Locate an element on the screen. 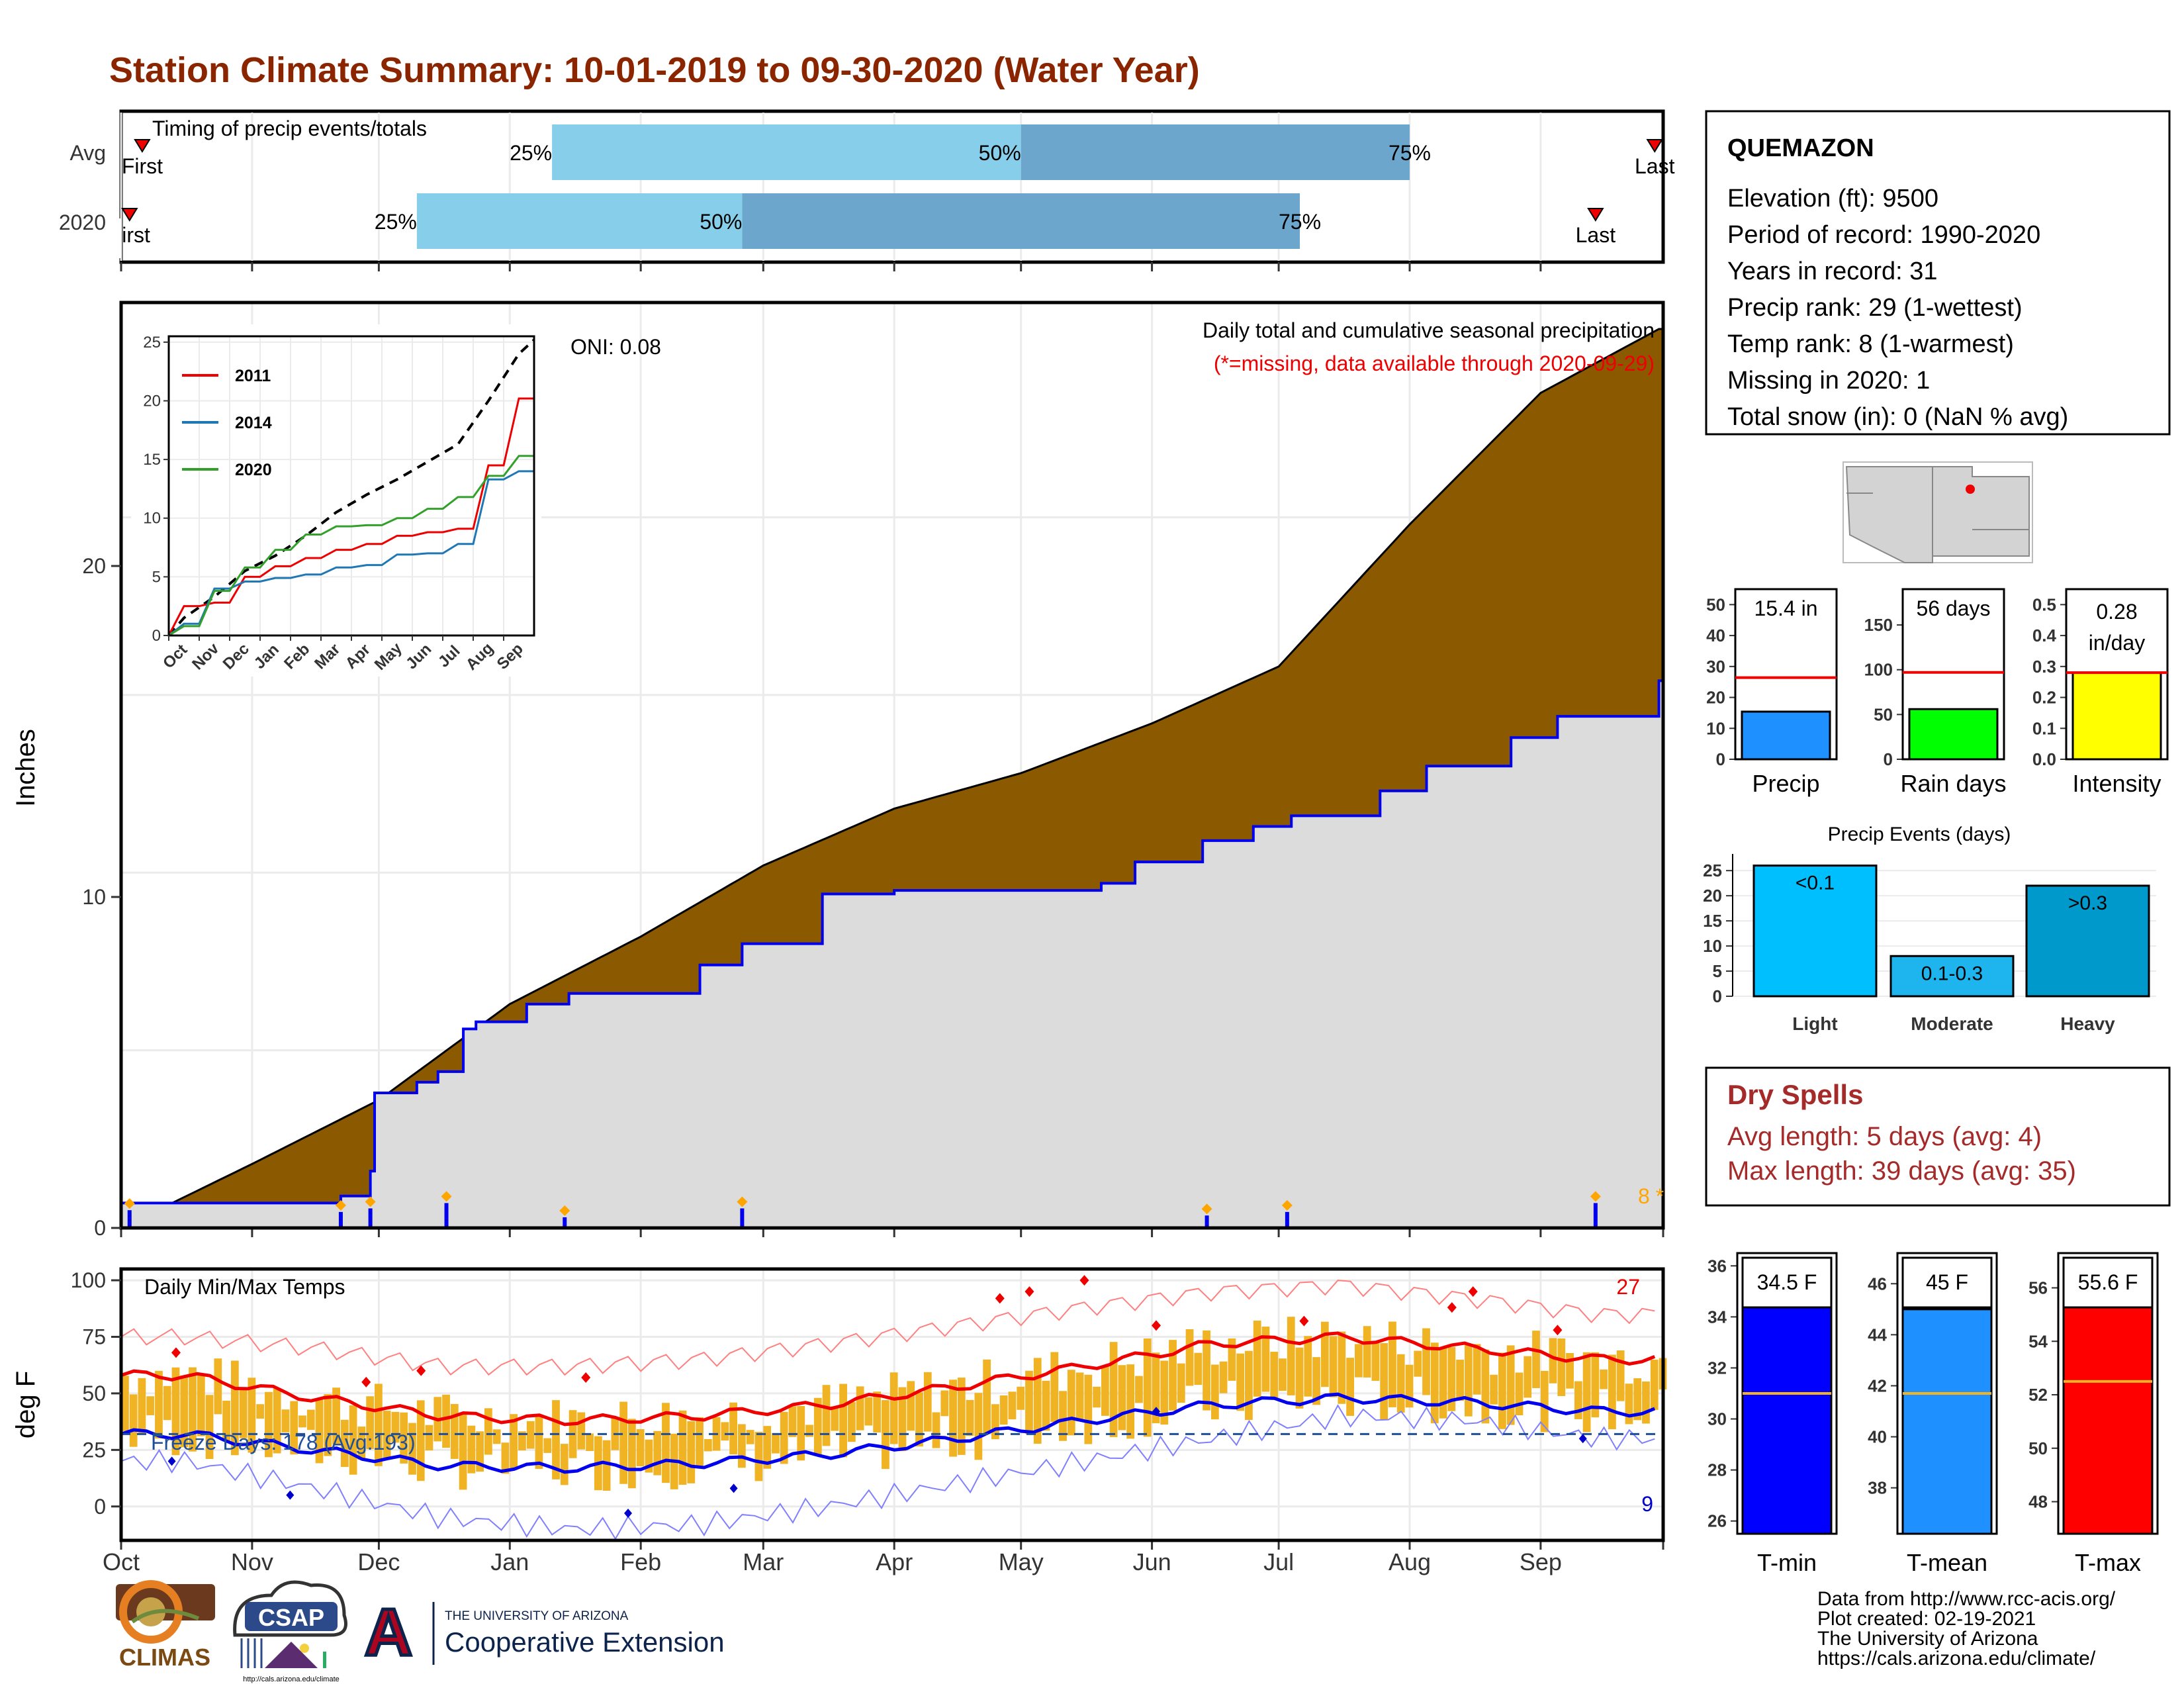  temp-y-tick-label: 0 is located at coordinates (100, 1507).